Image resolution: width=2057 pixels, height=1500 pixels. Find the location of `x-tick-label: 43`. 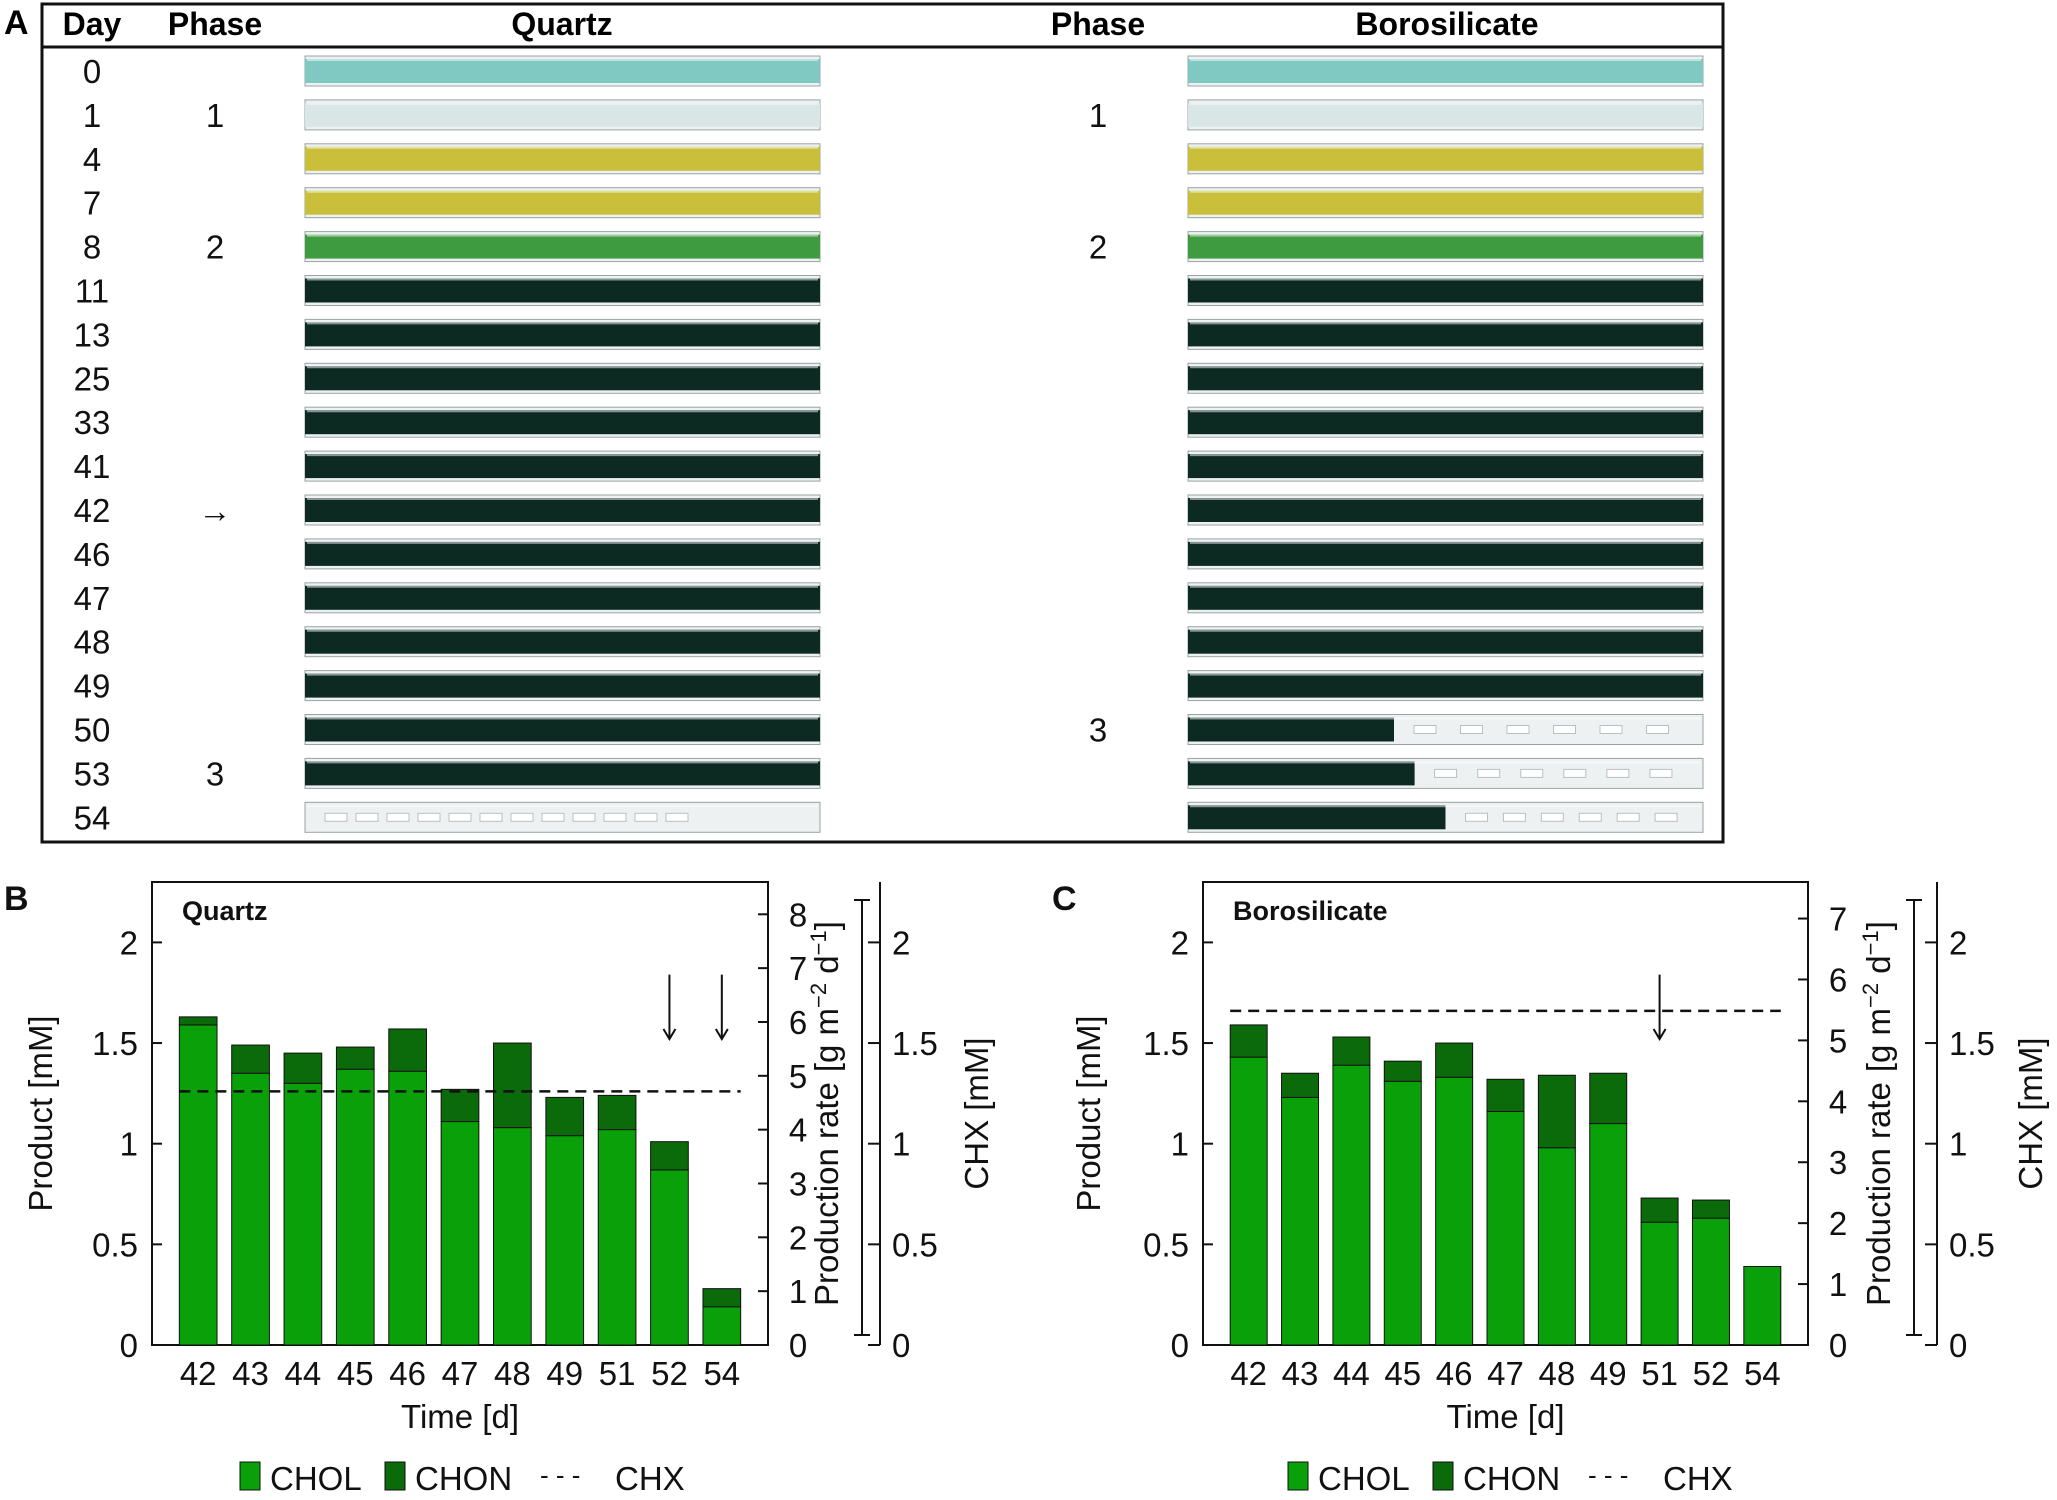

x-tick-label: 43 is located at coordinates (250, 1373).